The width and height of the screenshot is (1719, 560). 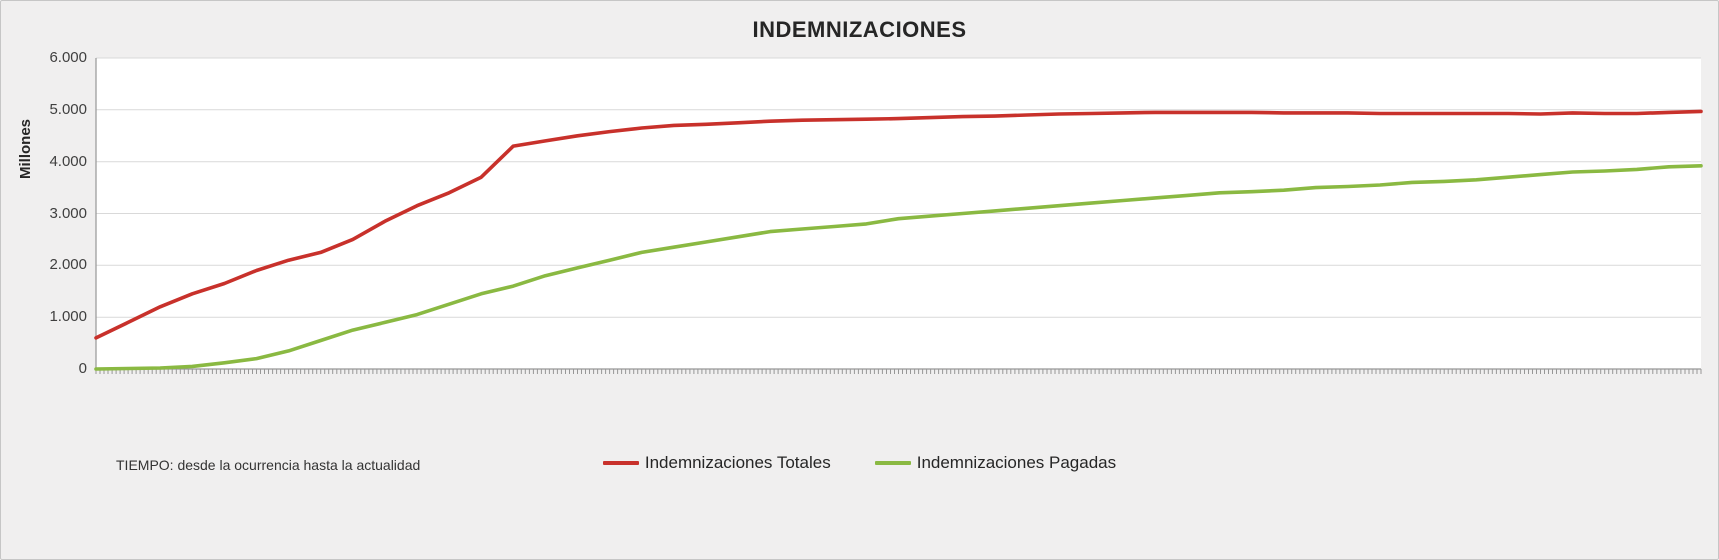 What do you see at coordinates (892, 463) in the screenshot?
I see `legend-line-swatch-green` at bounding box center [892, 463].